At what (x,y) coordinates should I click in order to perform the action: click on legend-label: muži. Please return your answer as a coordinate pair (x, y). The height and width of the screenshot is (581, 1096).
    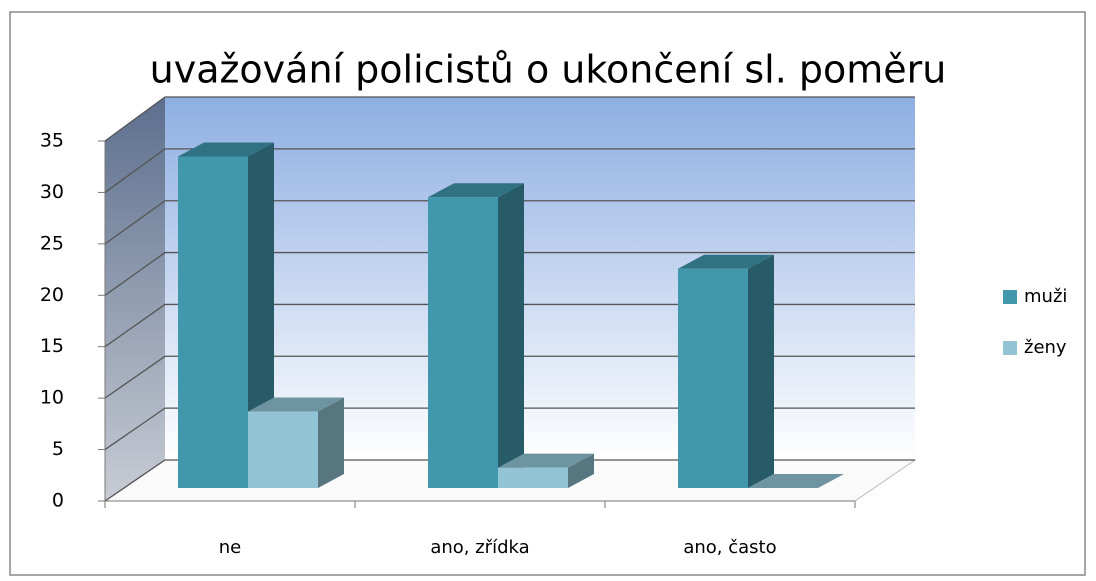
    Looking at the image, I should click on (1045, 296).